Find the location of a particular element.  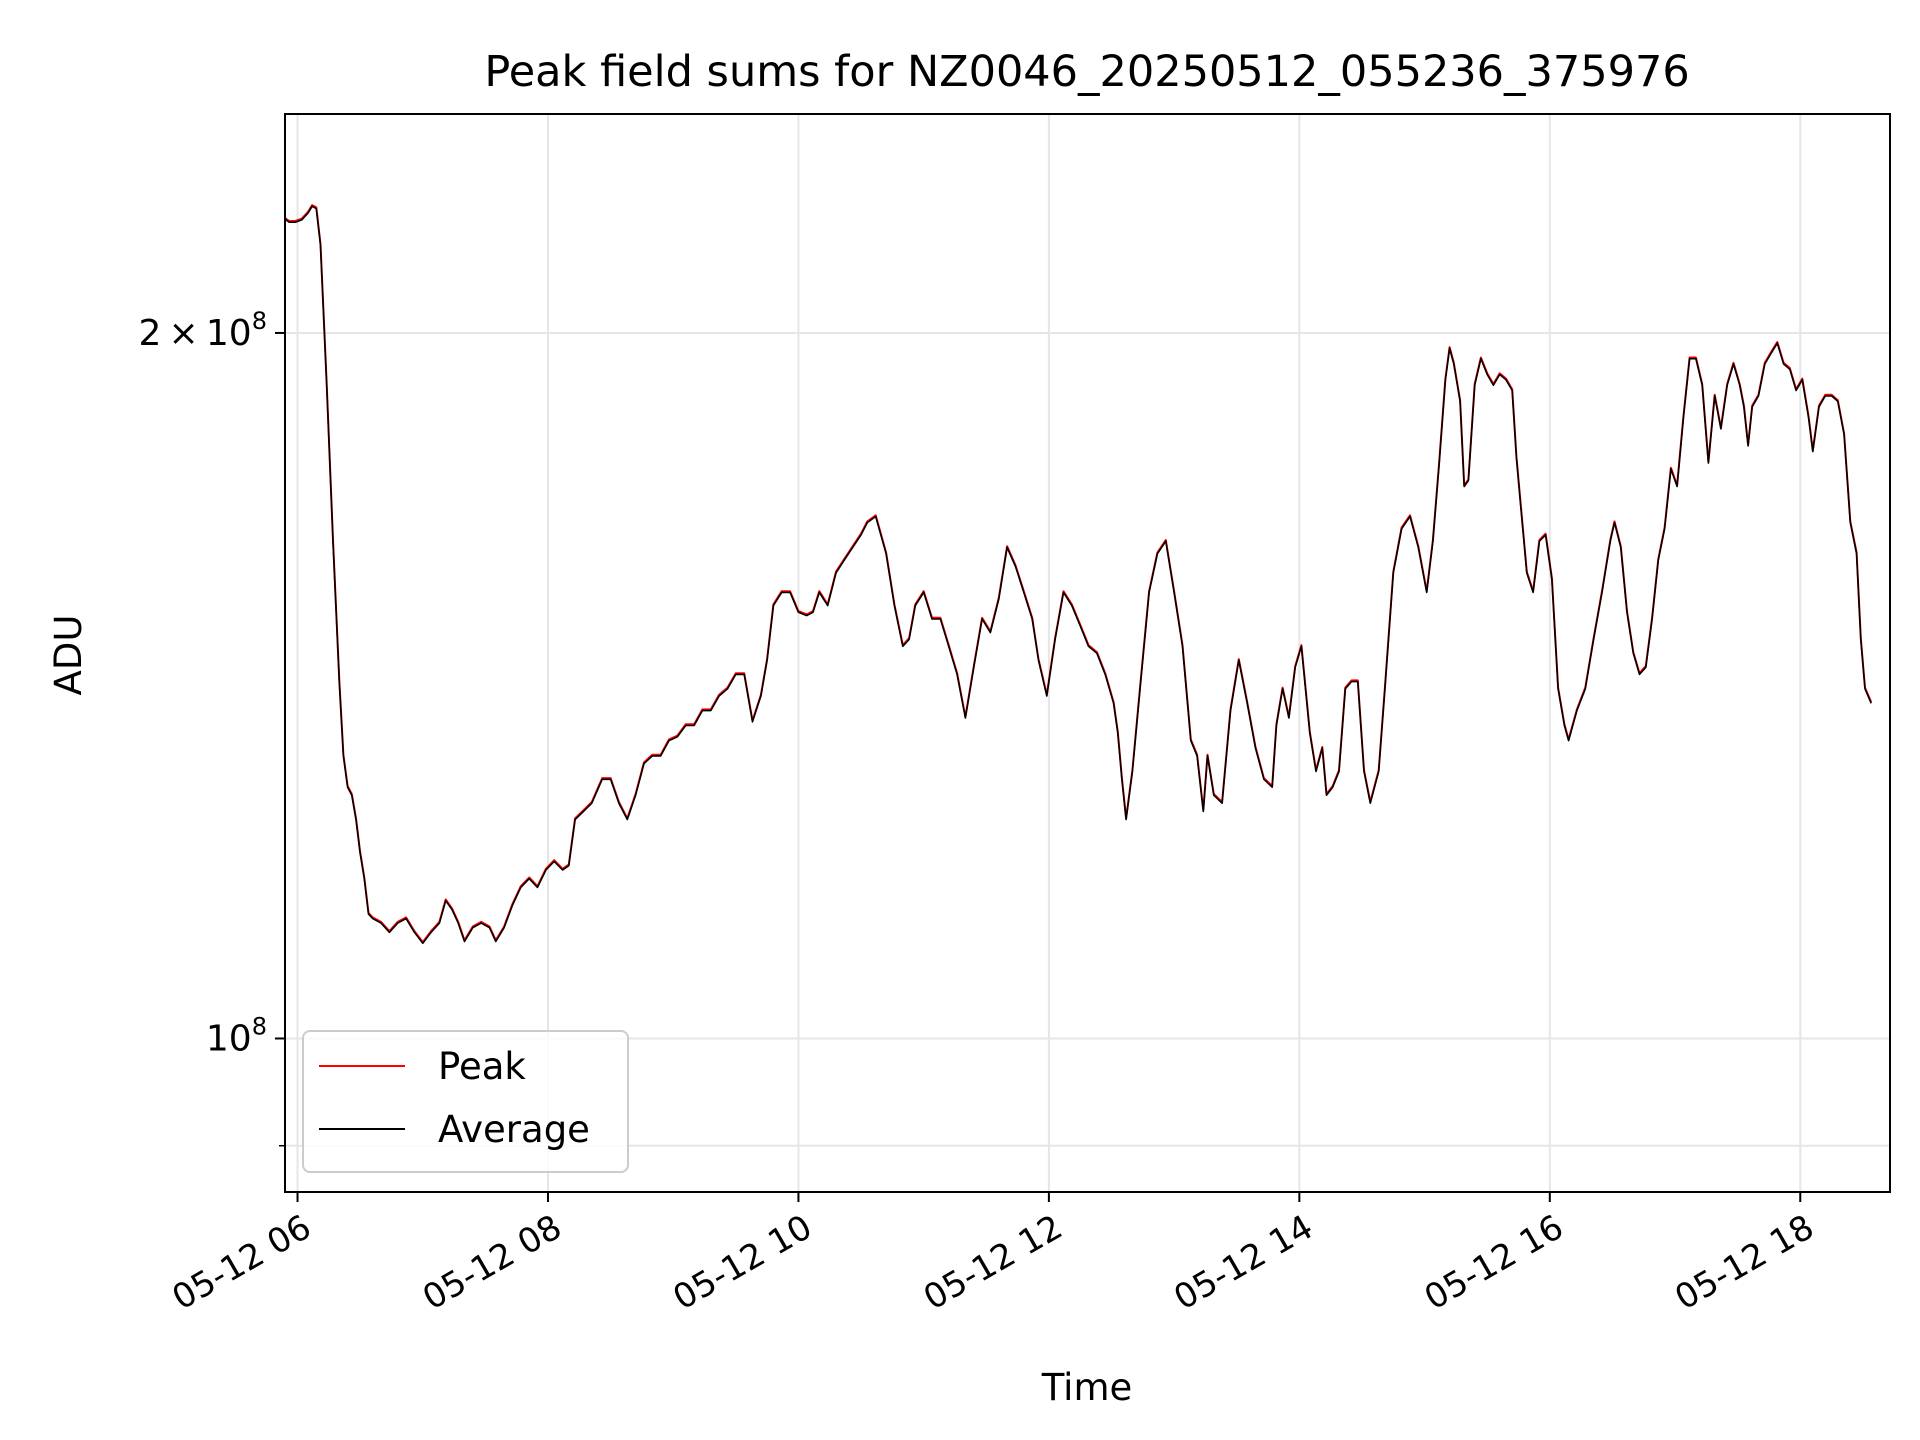

legend-label-peak: Peak is located at coordinates (482, 1066).